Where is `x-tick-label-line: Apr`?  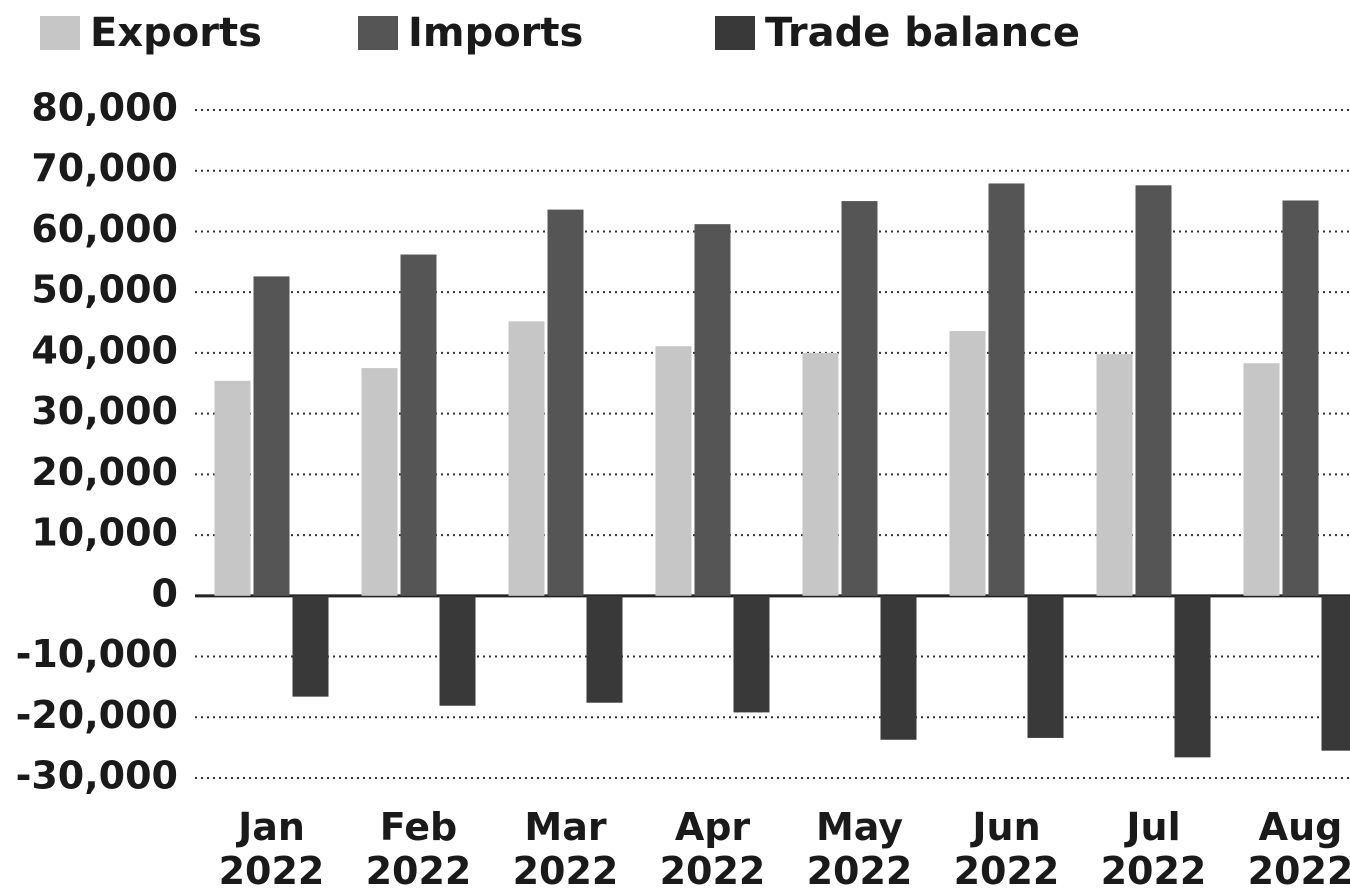
x-tick-label-line: Apr is located at coordinates (713, 827).